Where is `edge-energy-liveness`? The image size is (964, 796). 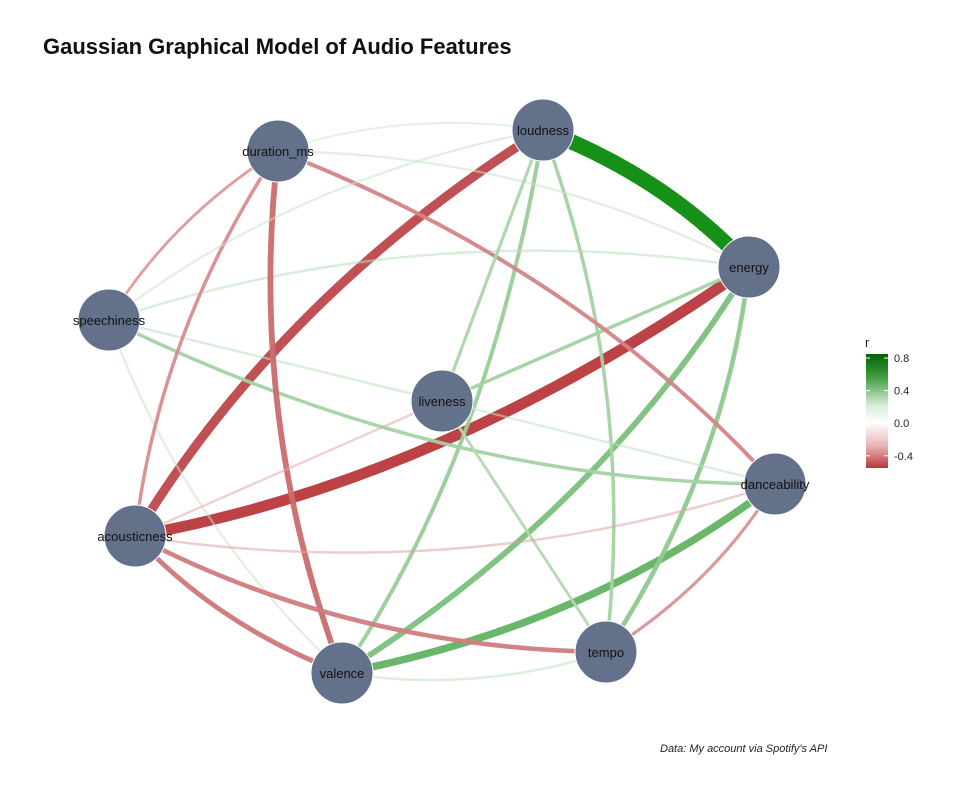 edge-energy-liveness is located at coordinates (595, 334).